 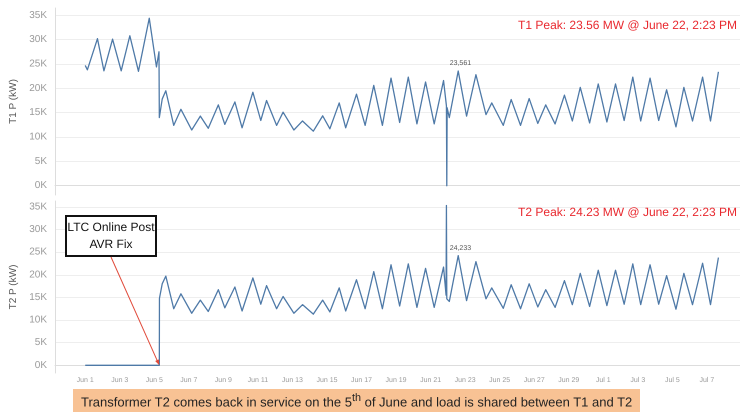 What do you see at coordinates (13, 287) in the screenshot?
I see `y-axis-title: T2 P (kW)` at bounding box center [13, 287].